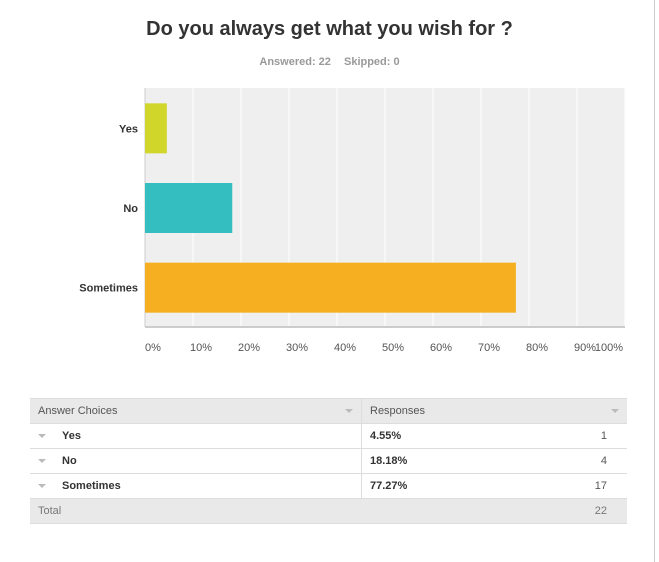 This screenshot has width=659, height=562. What do you see at coordinates (156, 128) in the screenshot?
I see `bar-yes` at bounding box center [156, 128].